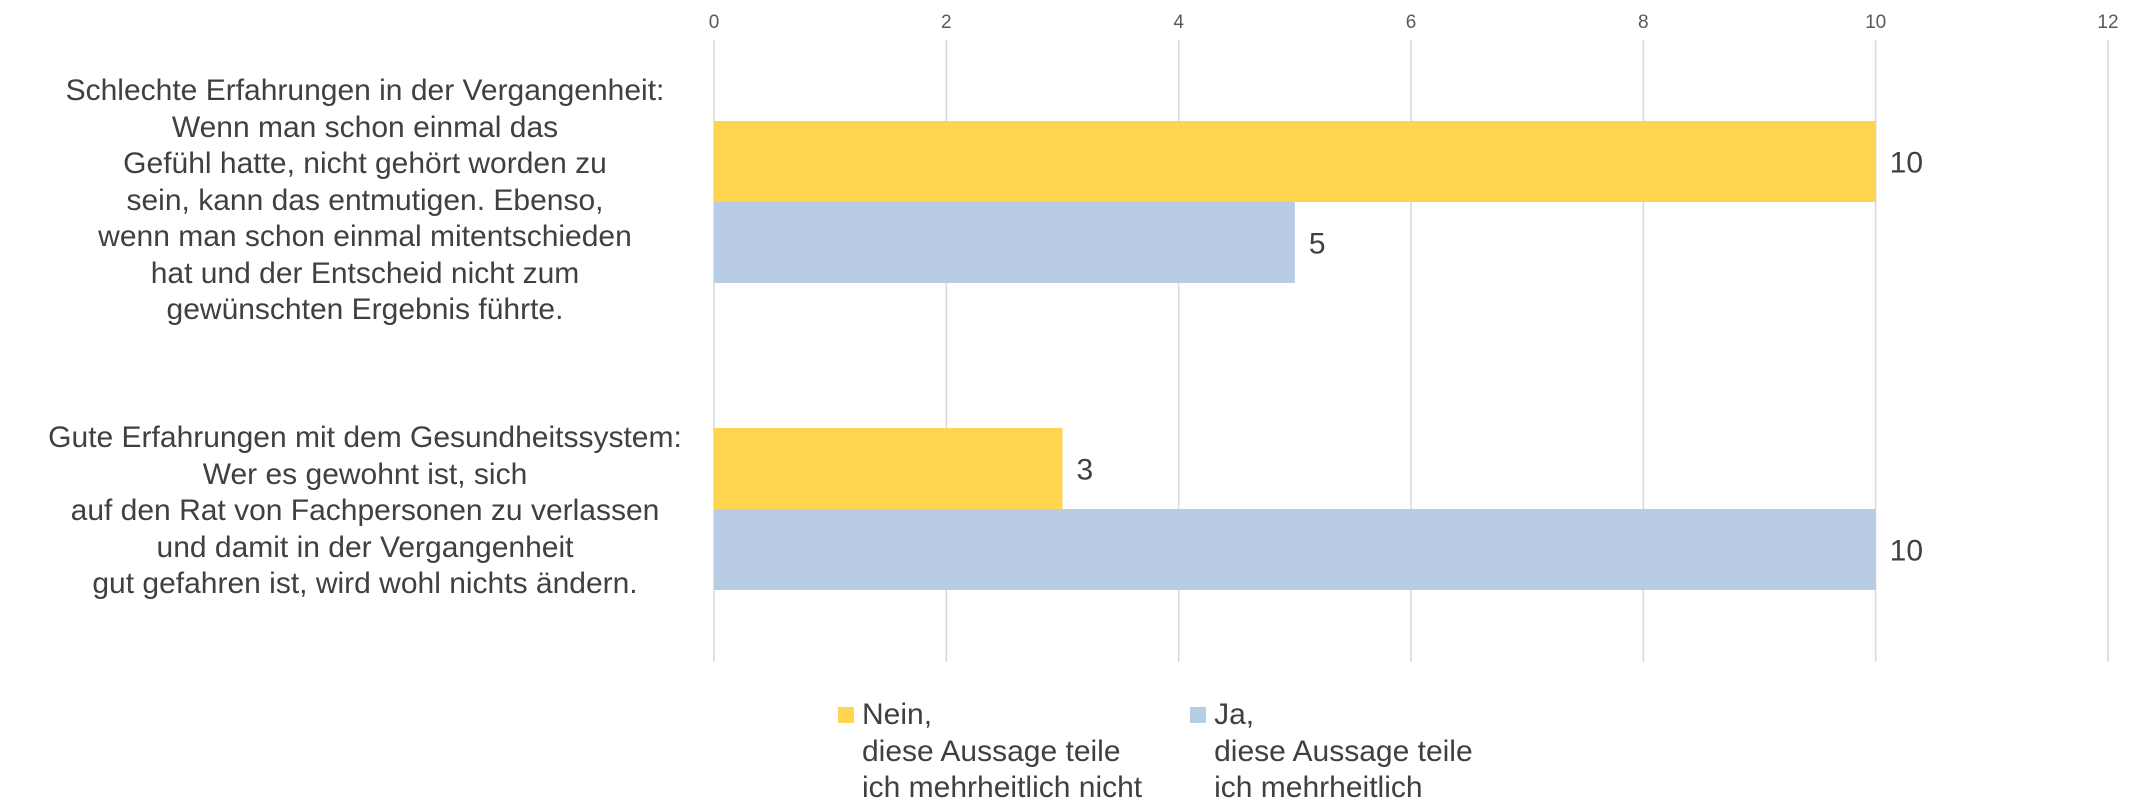 The image size is (2133, 807). Describe the element at coordinates (1178, 22) in the screenshot. I see `x-tick-label-4: 4` at that location.